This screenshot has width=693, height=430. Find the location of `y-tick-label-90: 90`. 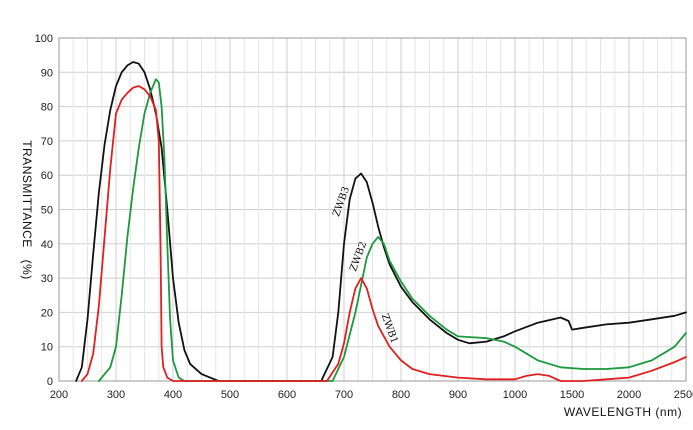

y-tick-label-90: 90 is located at coordinates (47, 73).